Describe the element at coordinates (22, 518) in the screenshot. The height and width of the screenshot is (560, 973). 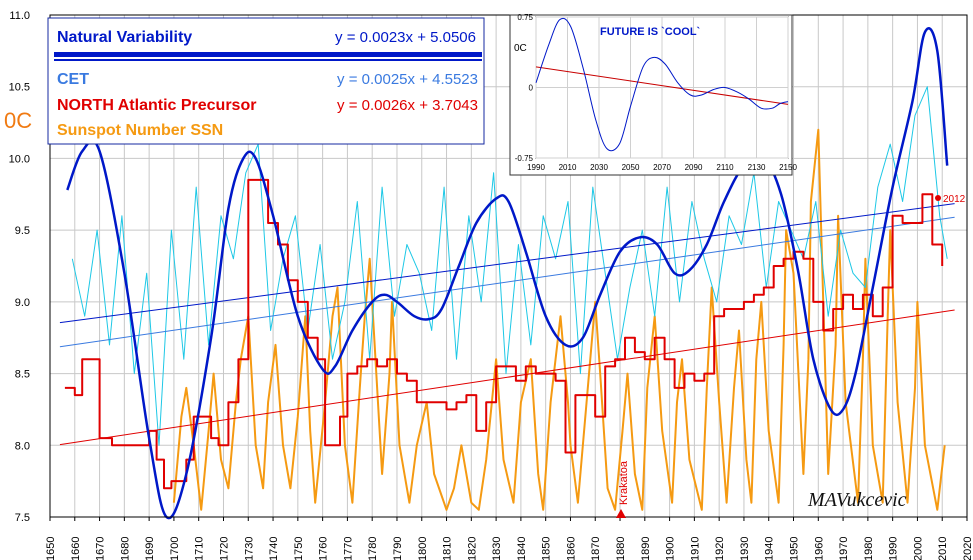
I see `y-tick-label-7-5: 7.5` at that location.